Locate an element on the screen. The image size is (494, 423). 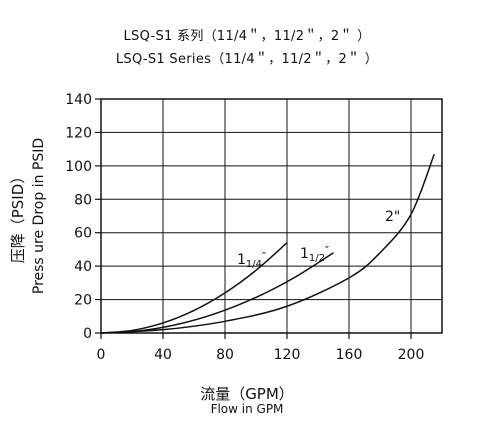
x-axis-label-en: Flow in GPM is located at coordinates (247, 409).